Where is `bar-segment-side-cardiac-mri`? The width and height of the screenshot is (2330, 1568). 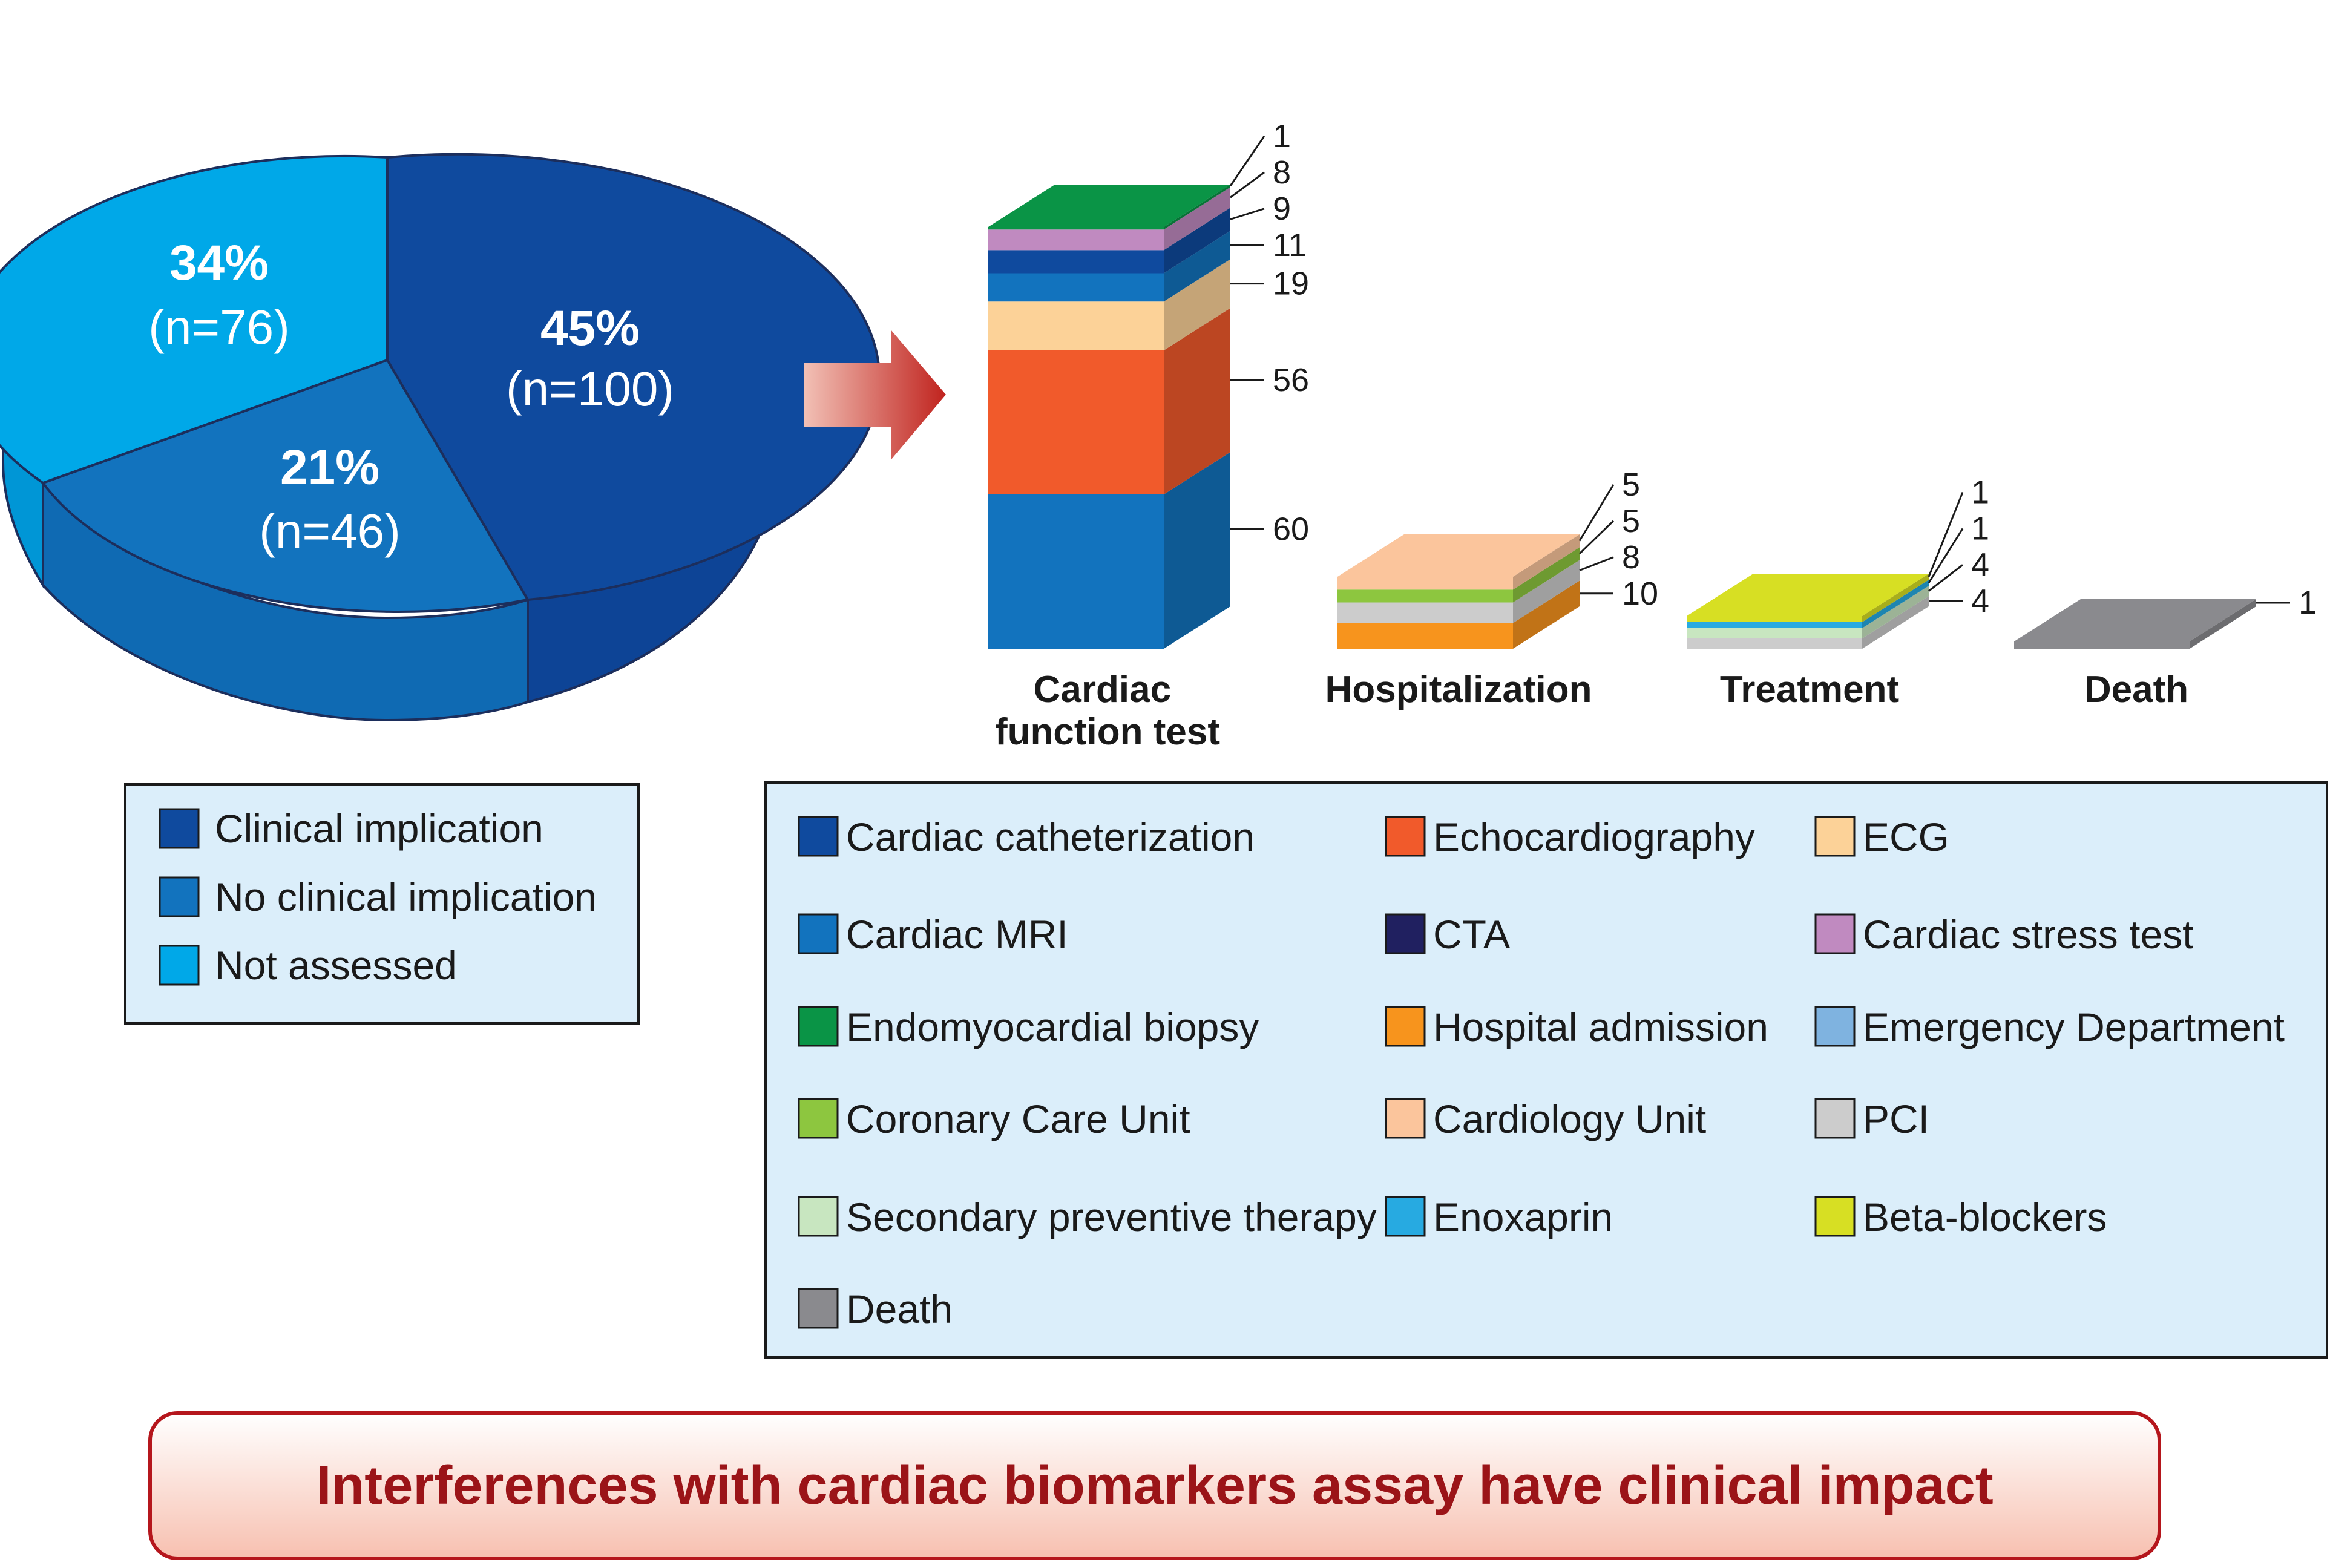 bar-segment-side-cardiac-mri is located at coordinates (1197, 266).